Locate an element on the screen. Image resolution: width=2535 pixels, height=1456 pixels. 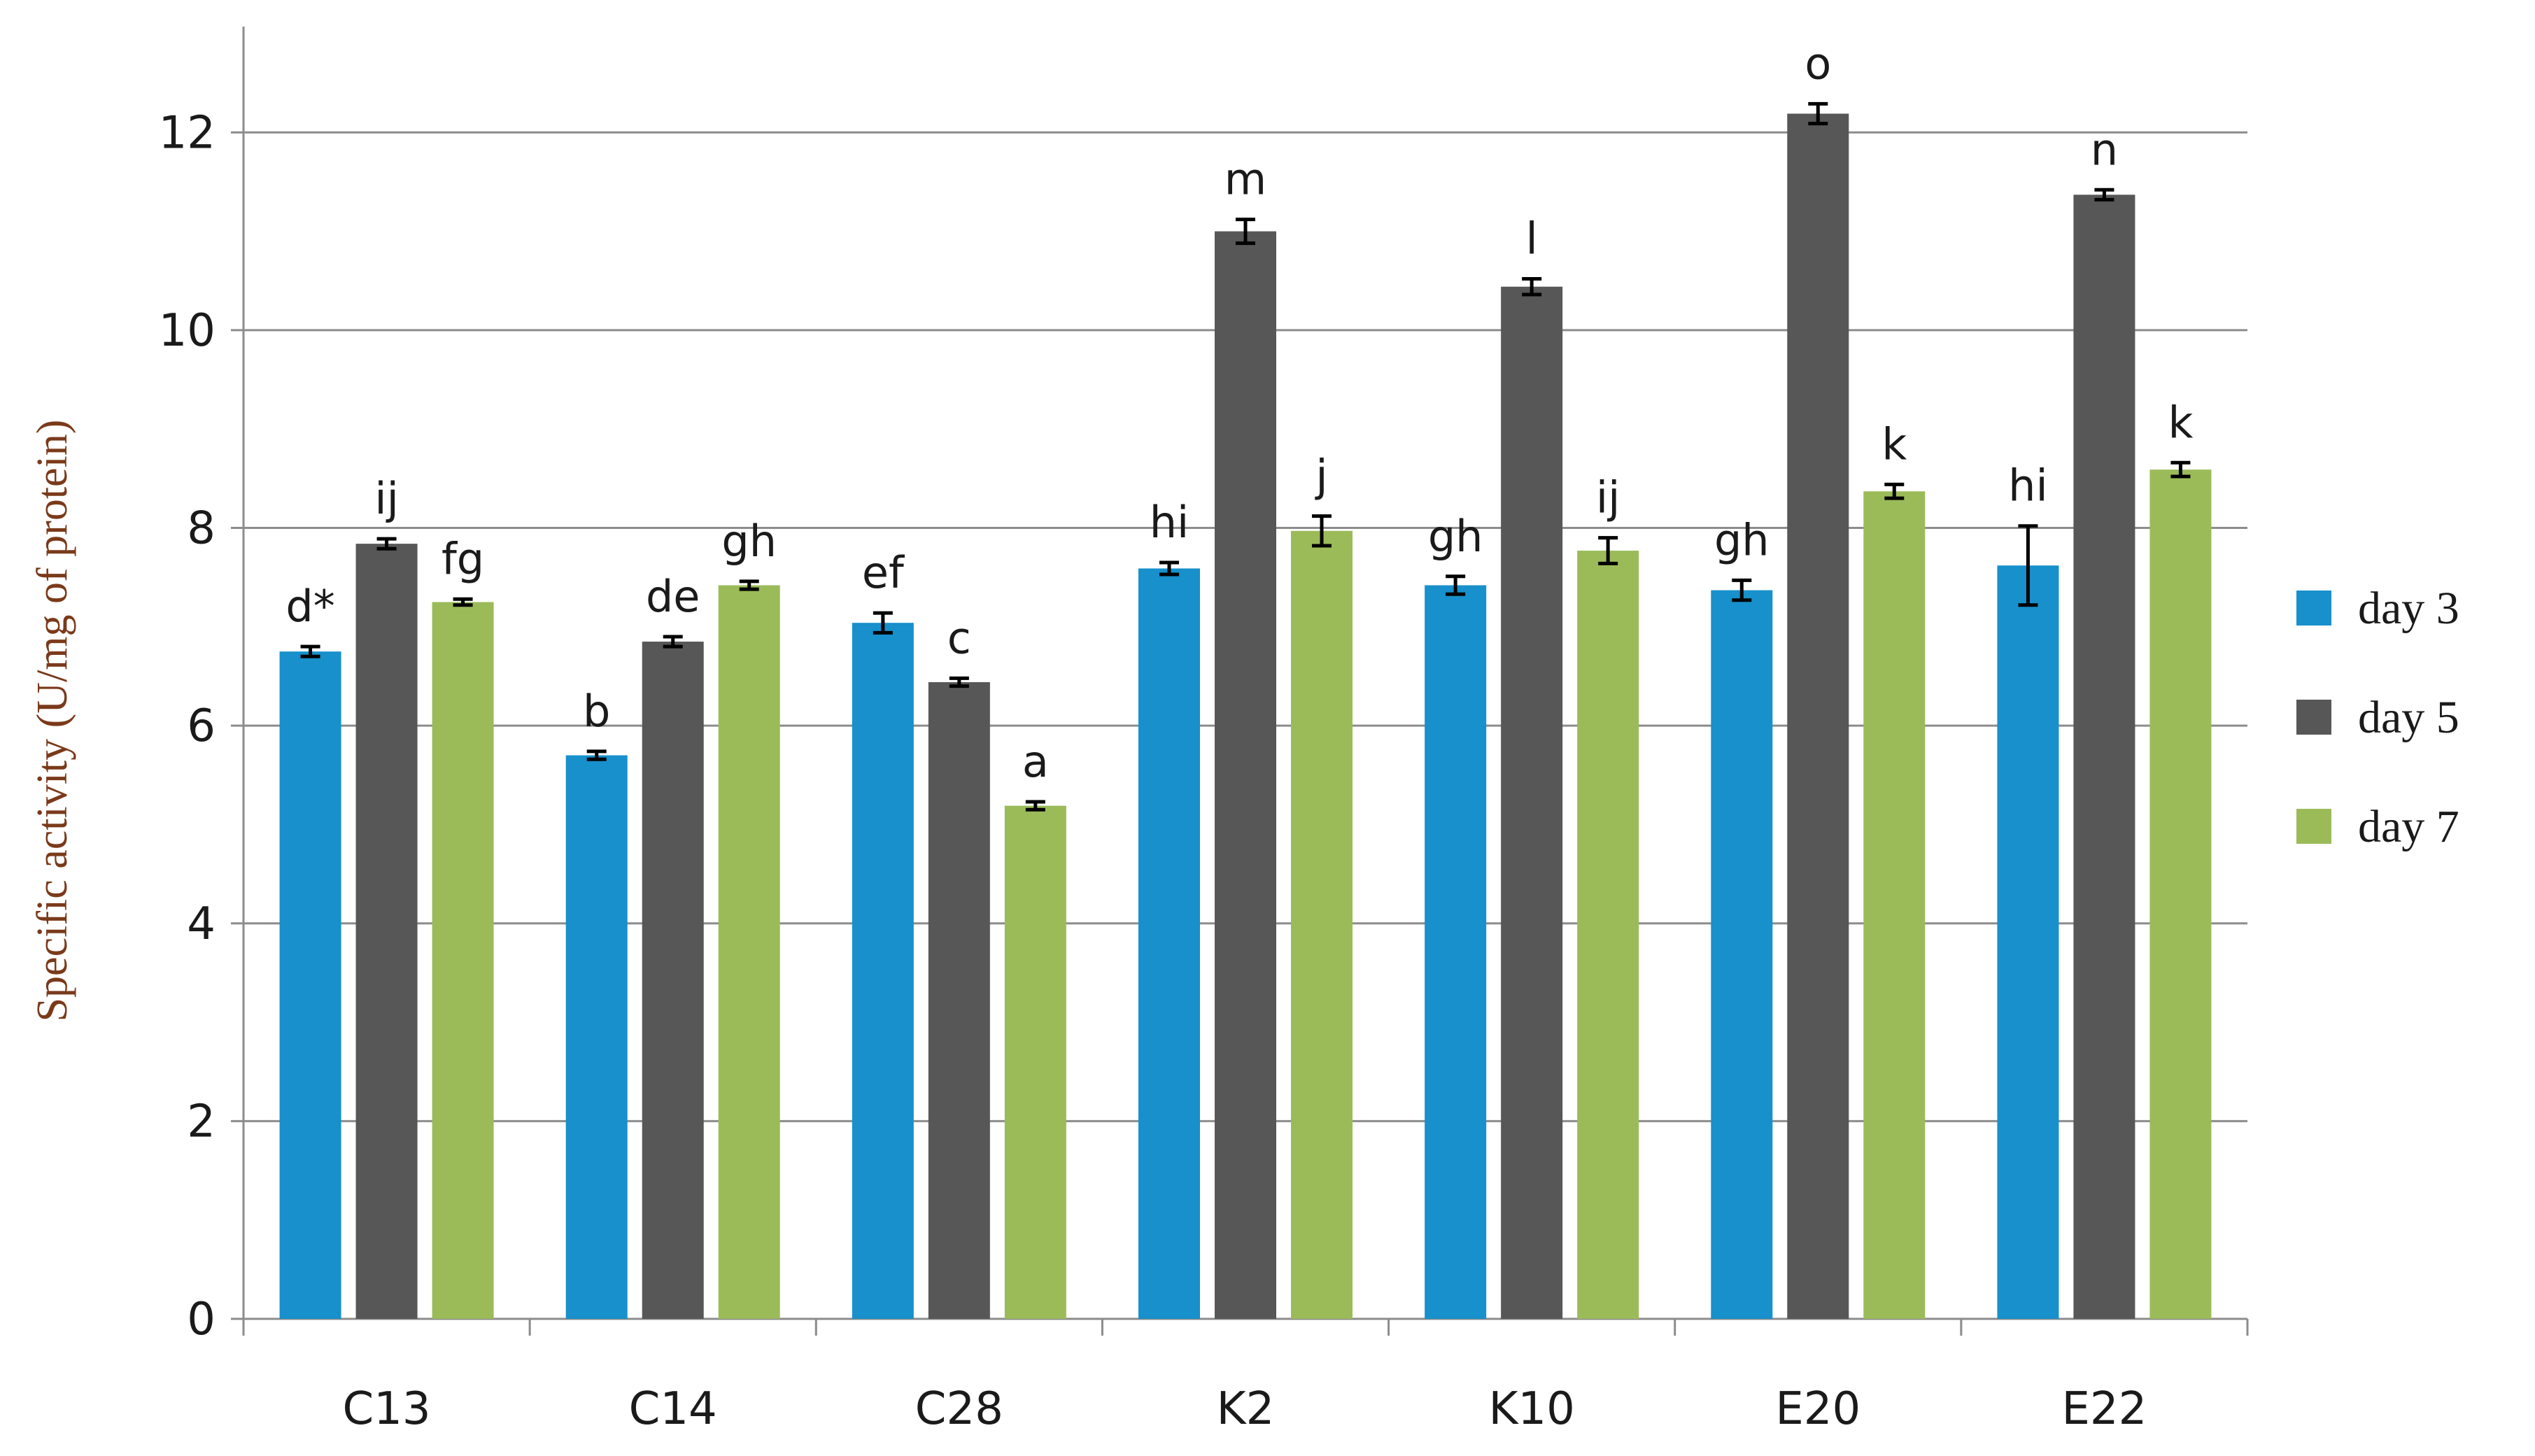
significance-label: fg is located at coordinates (463, 558).